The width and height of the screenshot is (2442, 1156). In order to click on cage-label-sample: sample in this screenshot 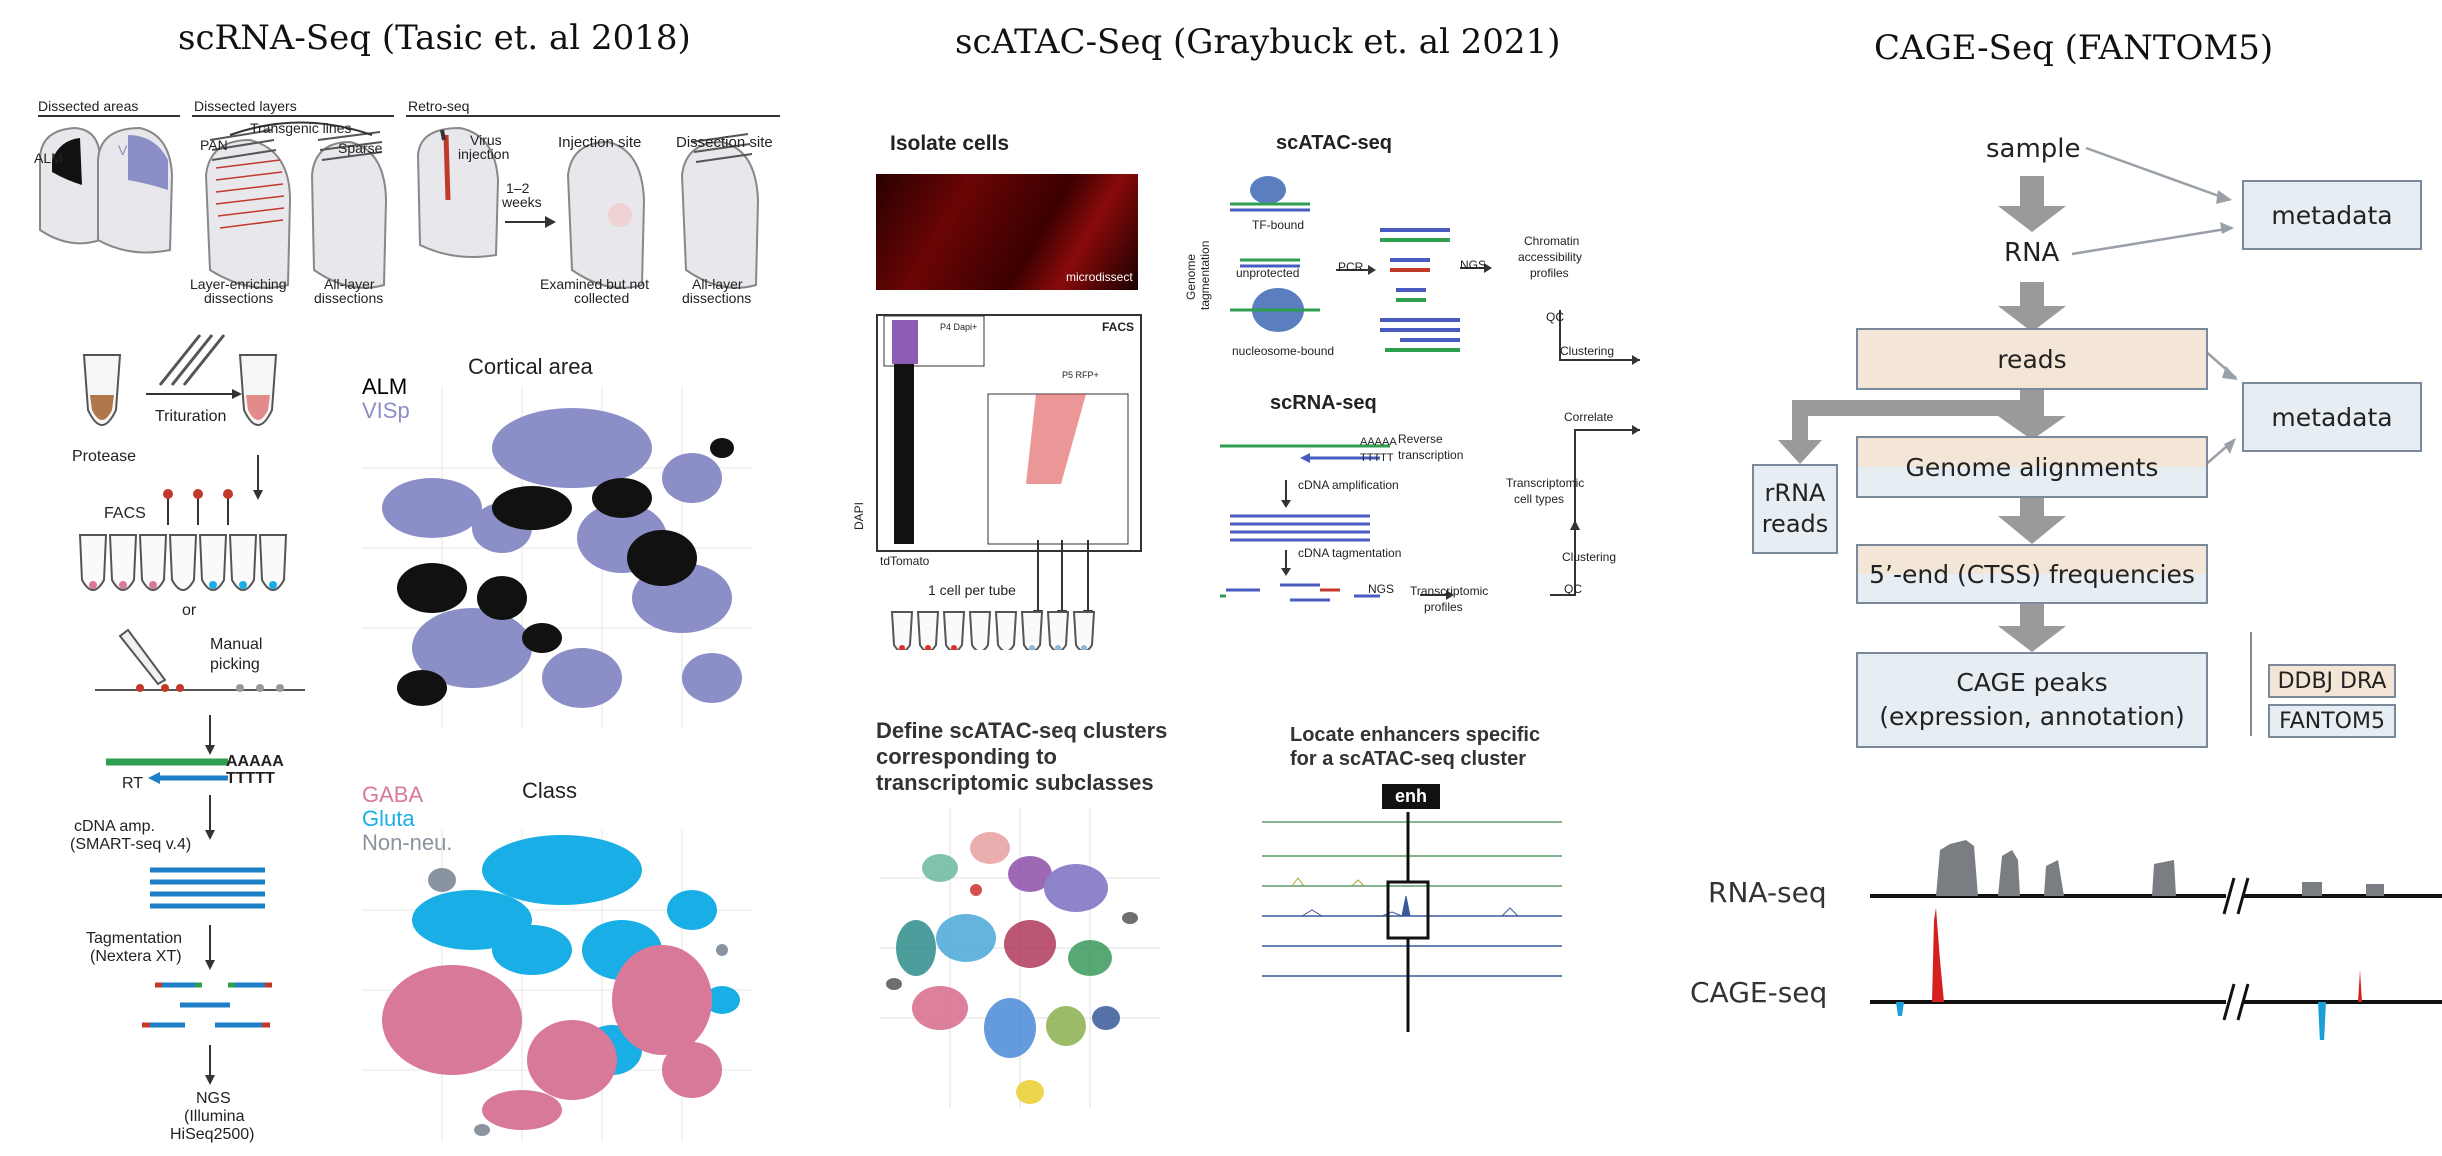, I will do `click(2033, 149)`.